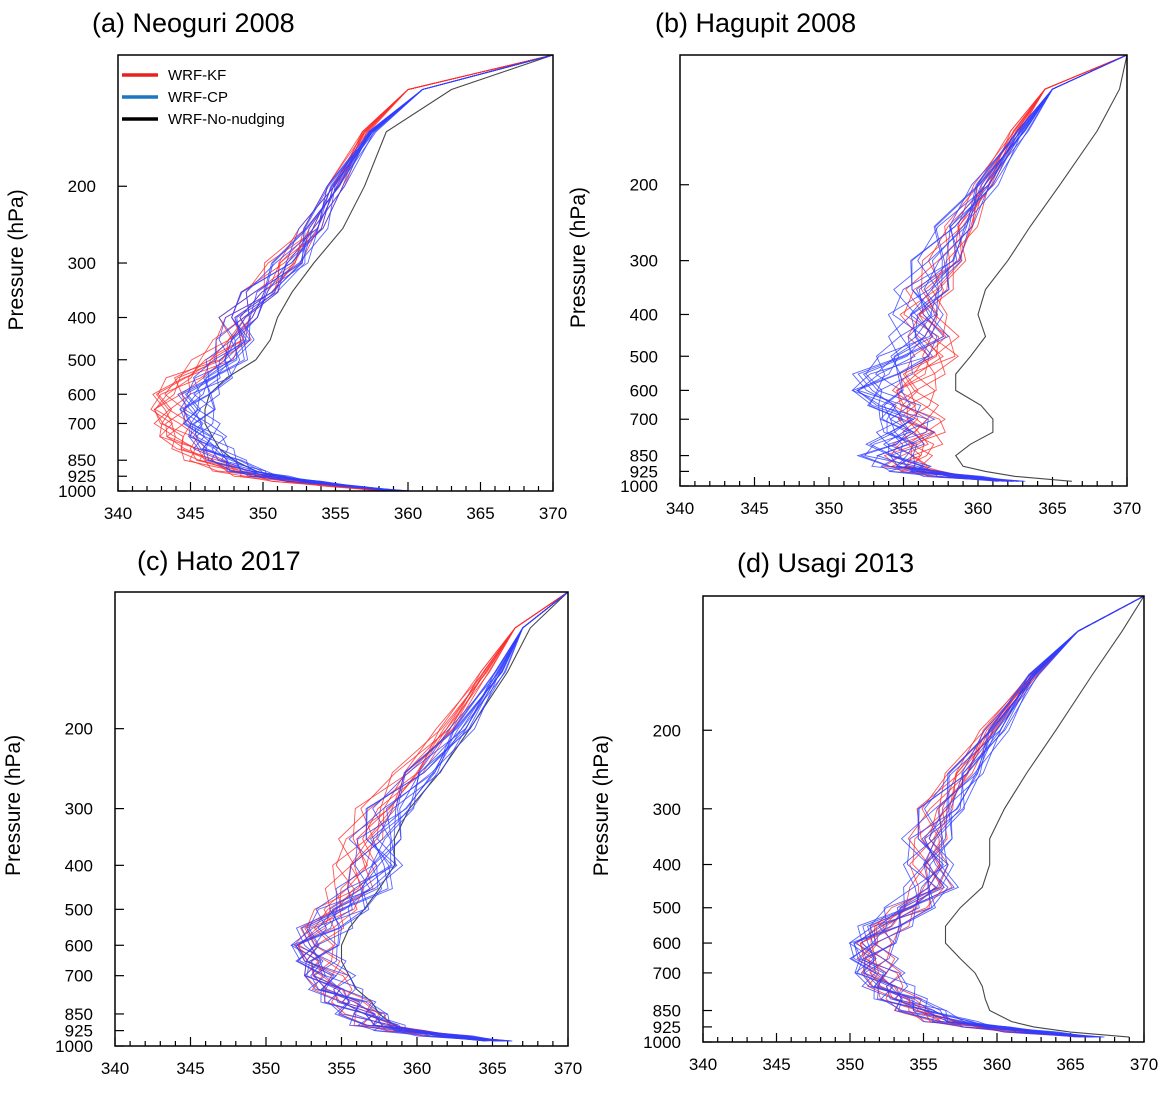 The image size is (1171, 1097). I want to click on y-axis-label: Pressure (hPa), so click(578, 257).